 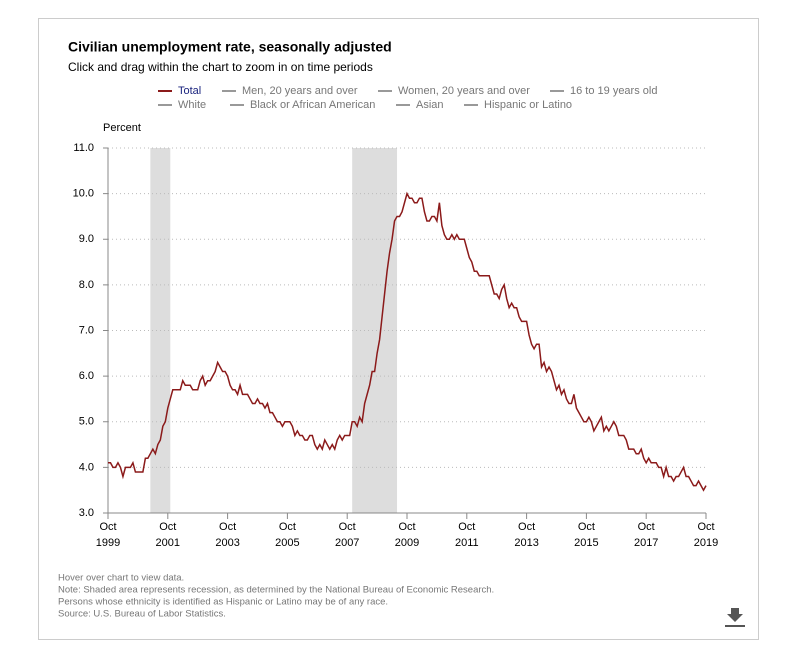 What do you see at coordinates (464, 91) in the screenshot?
I see `legend-label: Women, 20 years and over` at bounding box center [464, 91].